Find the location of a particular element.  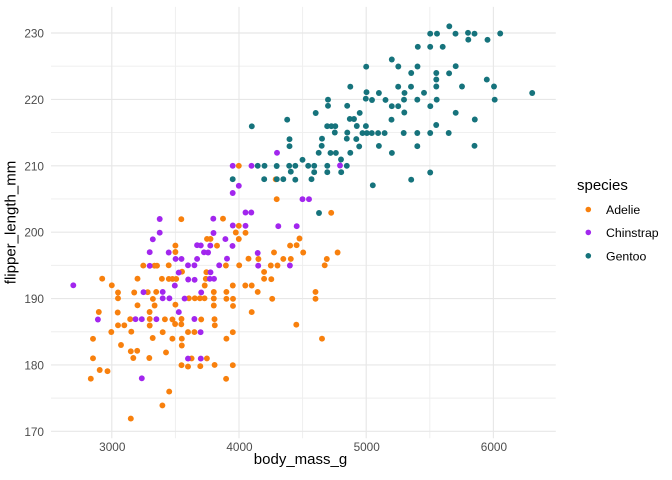

svg-text: Adelie is located at coordinates (623, 210).